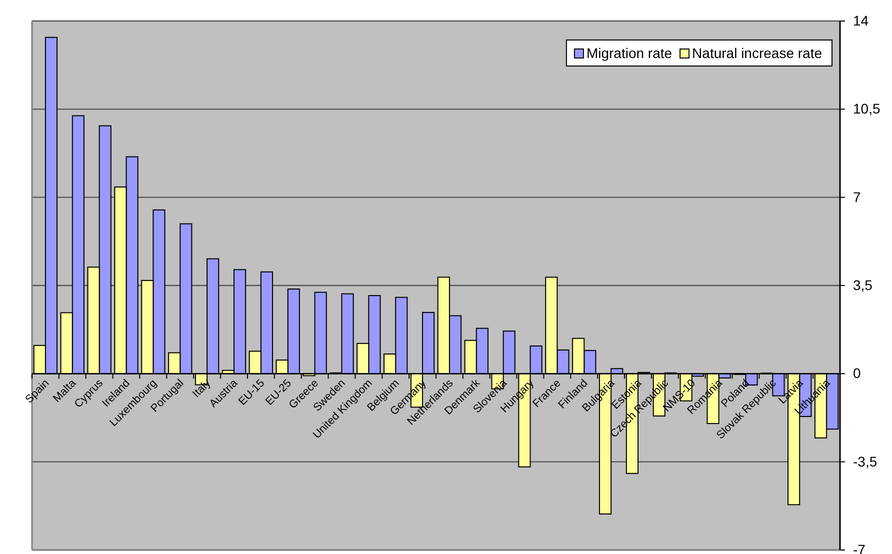 The height and width of the screenshot is (554, 892). Describe the element at coordinates (861, 20) in the screenshot. I see `y-tick-label: 14` at that location.